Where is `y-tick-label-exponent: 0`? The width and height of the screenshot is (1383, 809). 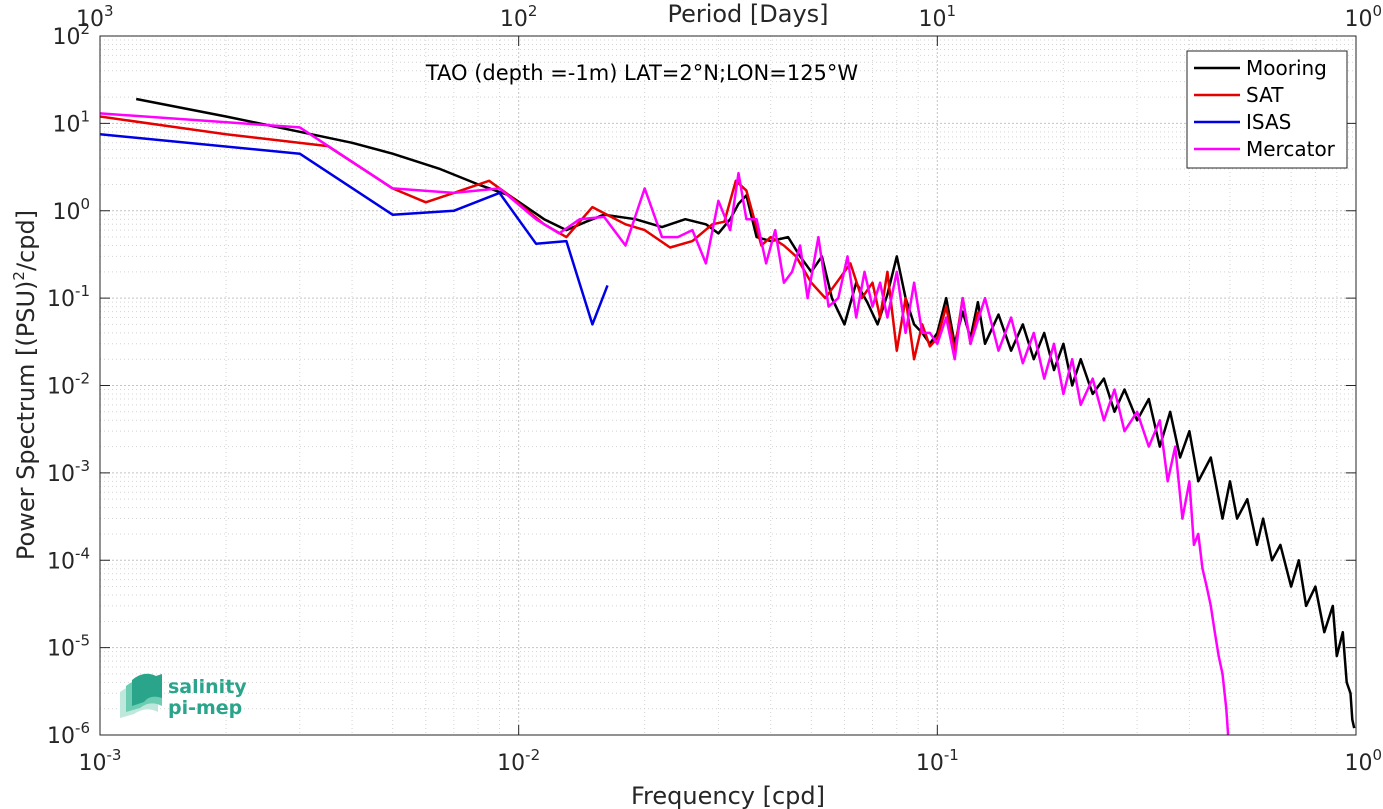 y-tick-label-exponent: 0 is located at coordinates (85, 204).